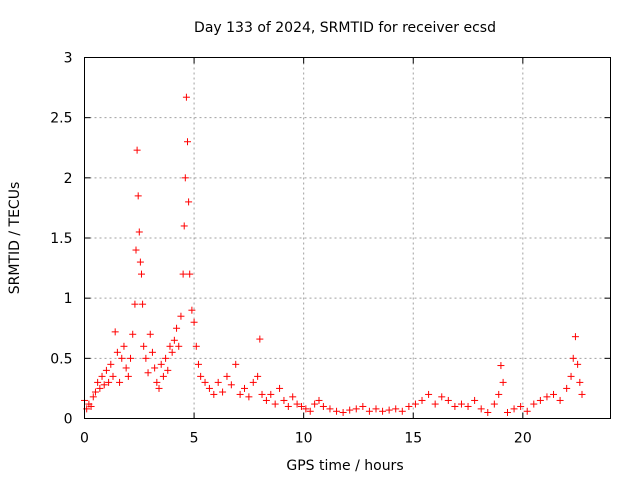 This screenshot has height=484, width=640. I want to click on y-axis-label: SRMTID / TECUs, so click(15, 238).